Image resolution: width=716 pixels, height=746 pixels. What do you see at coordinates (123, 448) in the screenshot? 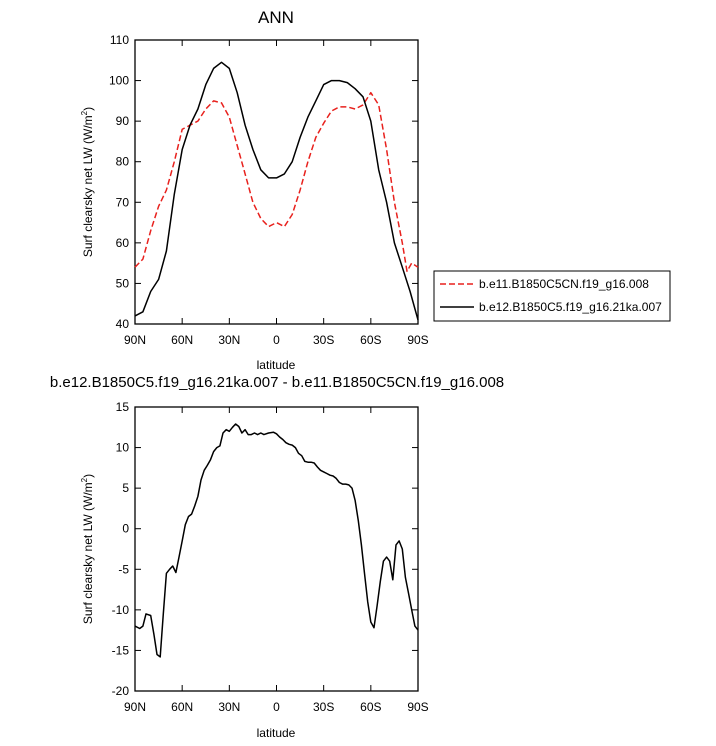
I see `y-tick-label: 10` at bounding box center [123, 448].